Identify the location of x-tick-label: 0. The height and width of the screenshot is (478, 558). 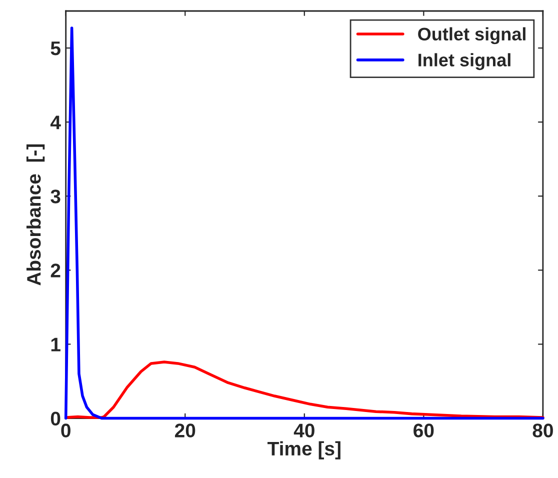
(65, 431).